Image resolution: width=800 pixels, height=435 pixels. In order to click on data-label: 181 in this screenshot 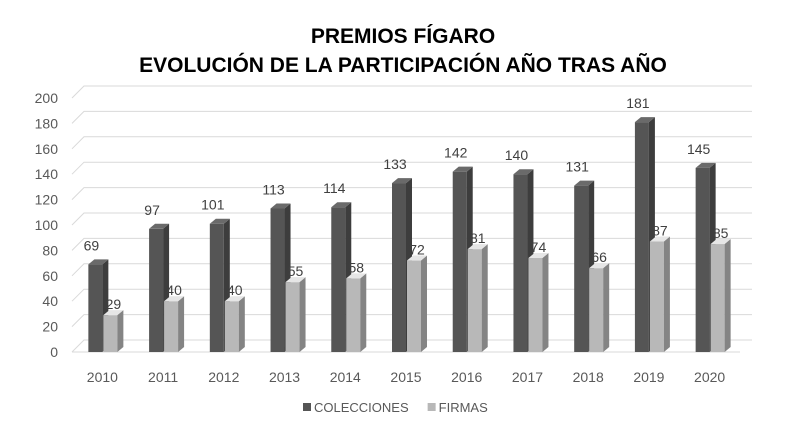, I will do `click(638, 103)`.